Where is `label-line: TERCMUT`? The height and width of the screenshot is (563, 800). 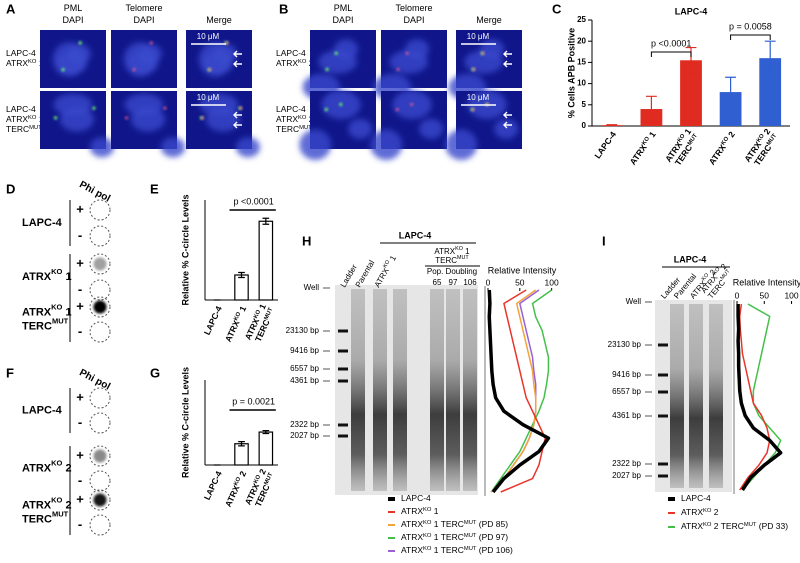 label-line: TERCMUT is located at coordinates (24, 129).